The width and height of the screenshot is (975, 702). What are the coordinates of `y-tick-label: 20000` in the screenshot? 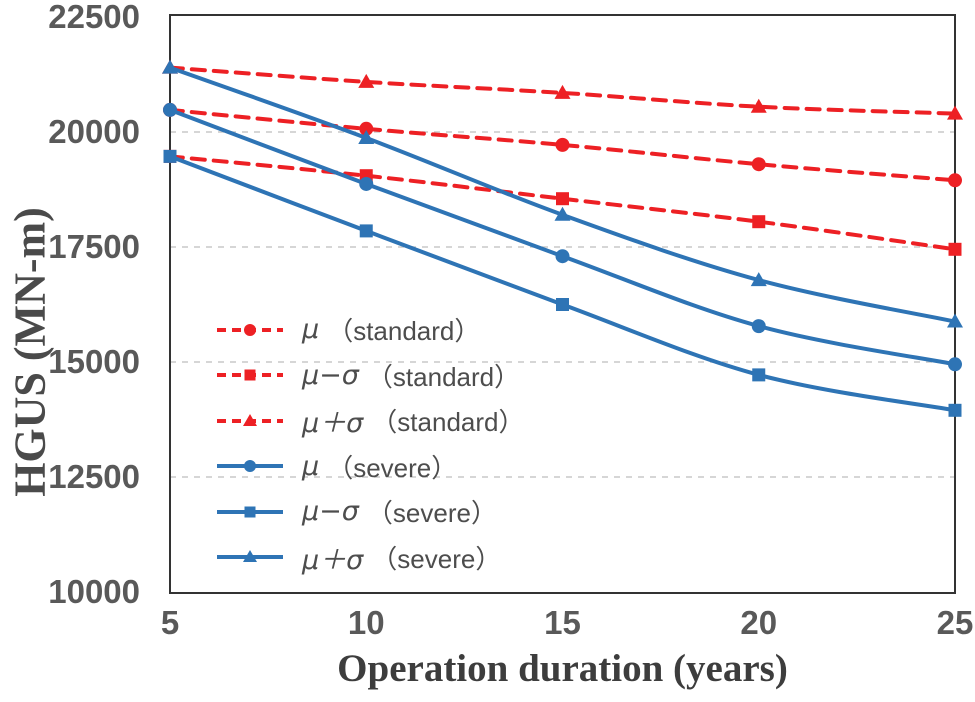 It's located at (94, 131).